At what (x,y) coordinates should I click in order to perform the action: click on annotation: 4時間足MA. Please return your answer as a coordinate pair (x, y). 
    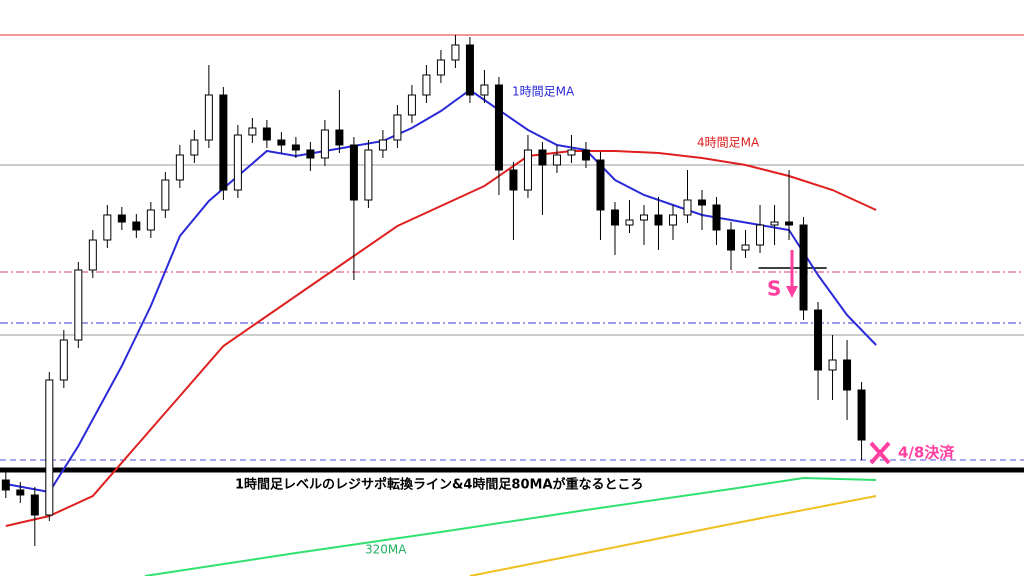
    Looking at the image, I should click on (728, 143).